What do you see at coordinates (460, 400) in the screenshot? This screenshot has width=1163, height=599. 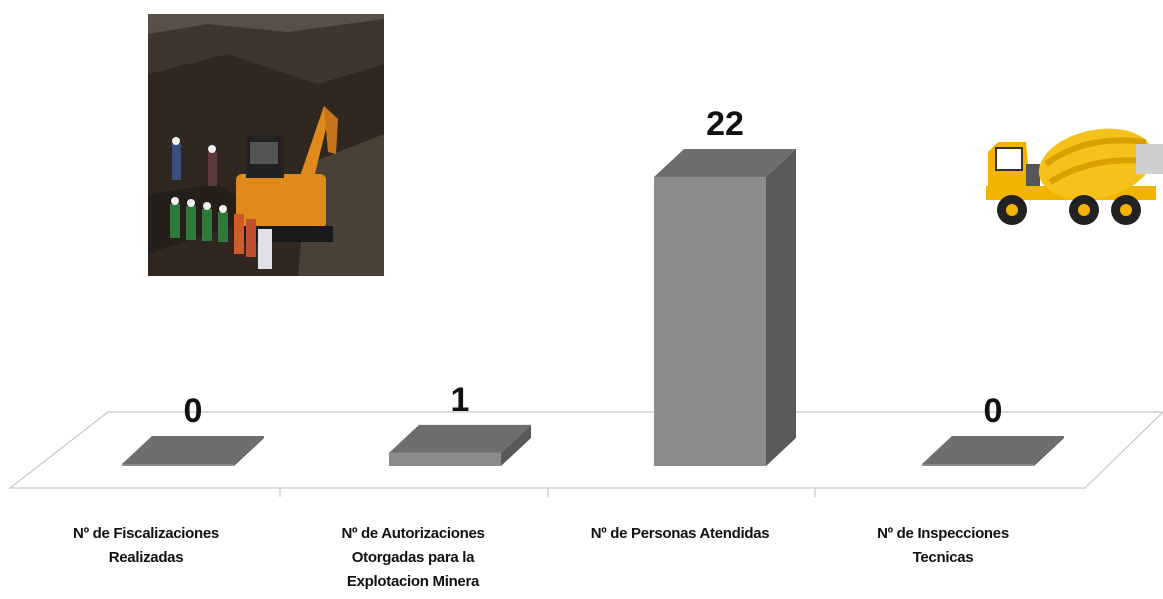 I see `data-label-2: 1` at bounding box center [460, 400].